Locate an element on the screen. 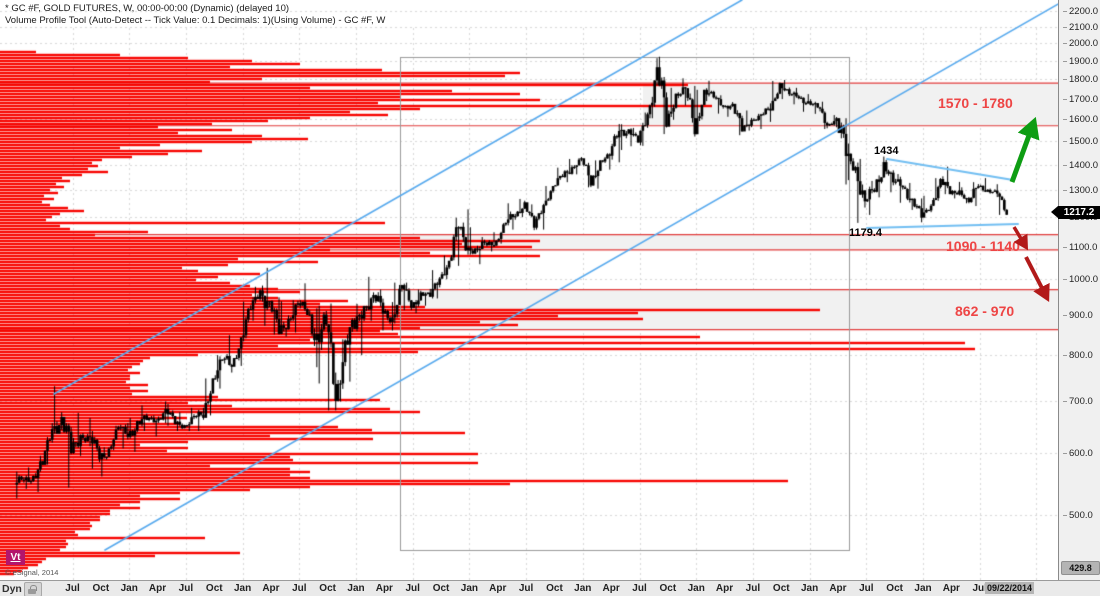  zone-label-1570-1780: 1570 - 1780 is located at coordinates (975, 103).